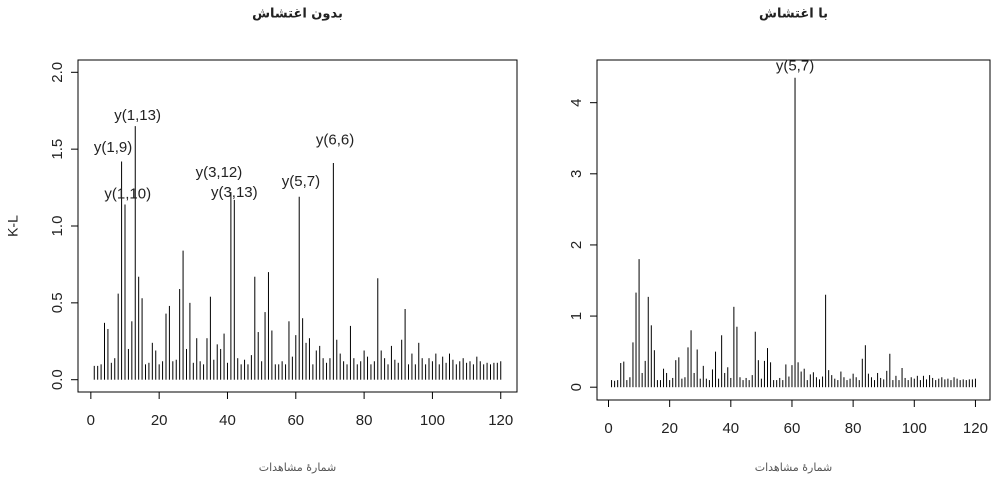  I want to click on y-tick-label: 2.0, so click(57, 72).